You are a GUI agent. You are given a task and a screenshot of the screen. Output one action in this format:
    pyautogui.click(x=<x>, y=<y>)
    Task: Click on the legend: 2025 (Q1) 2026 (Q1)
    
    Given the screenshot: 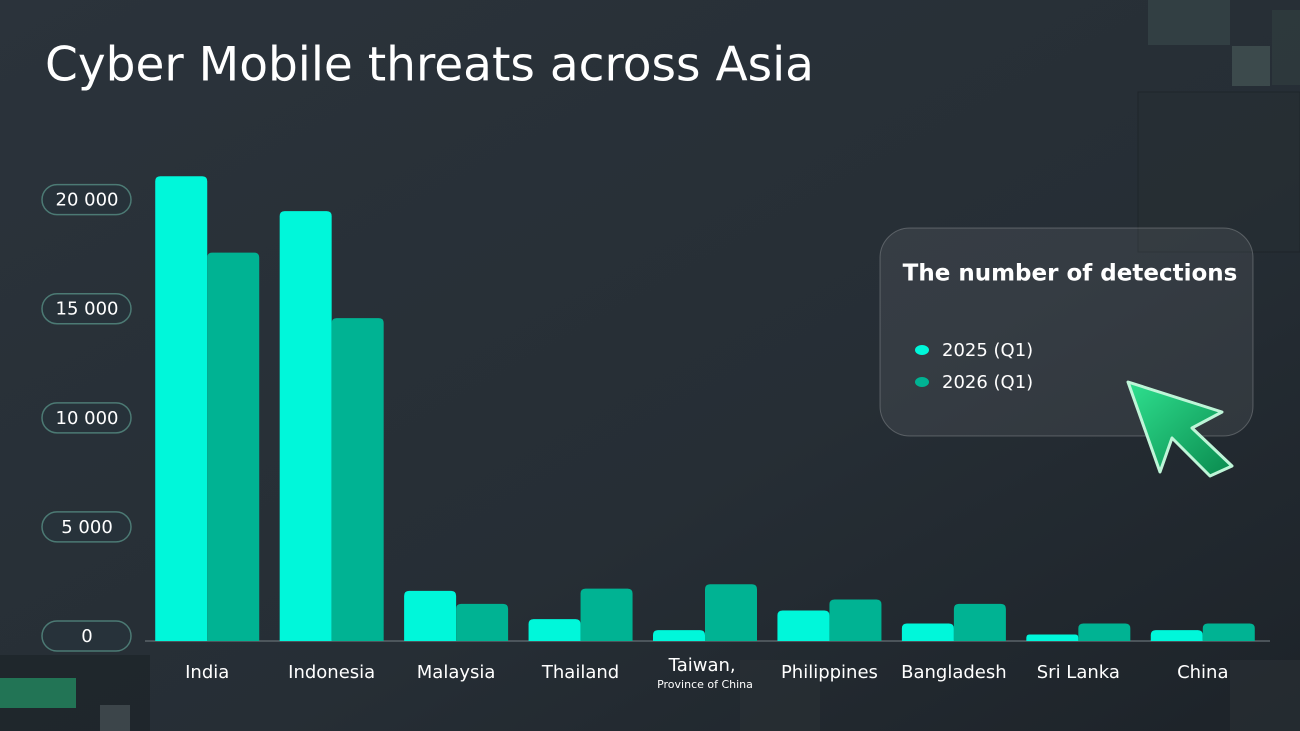 What is the action you would take?
    pyautogui.click(x=974, y=366)
    